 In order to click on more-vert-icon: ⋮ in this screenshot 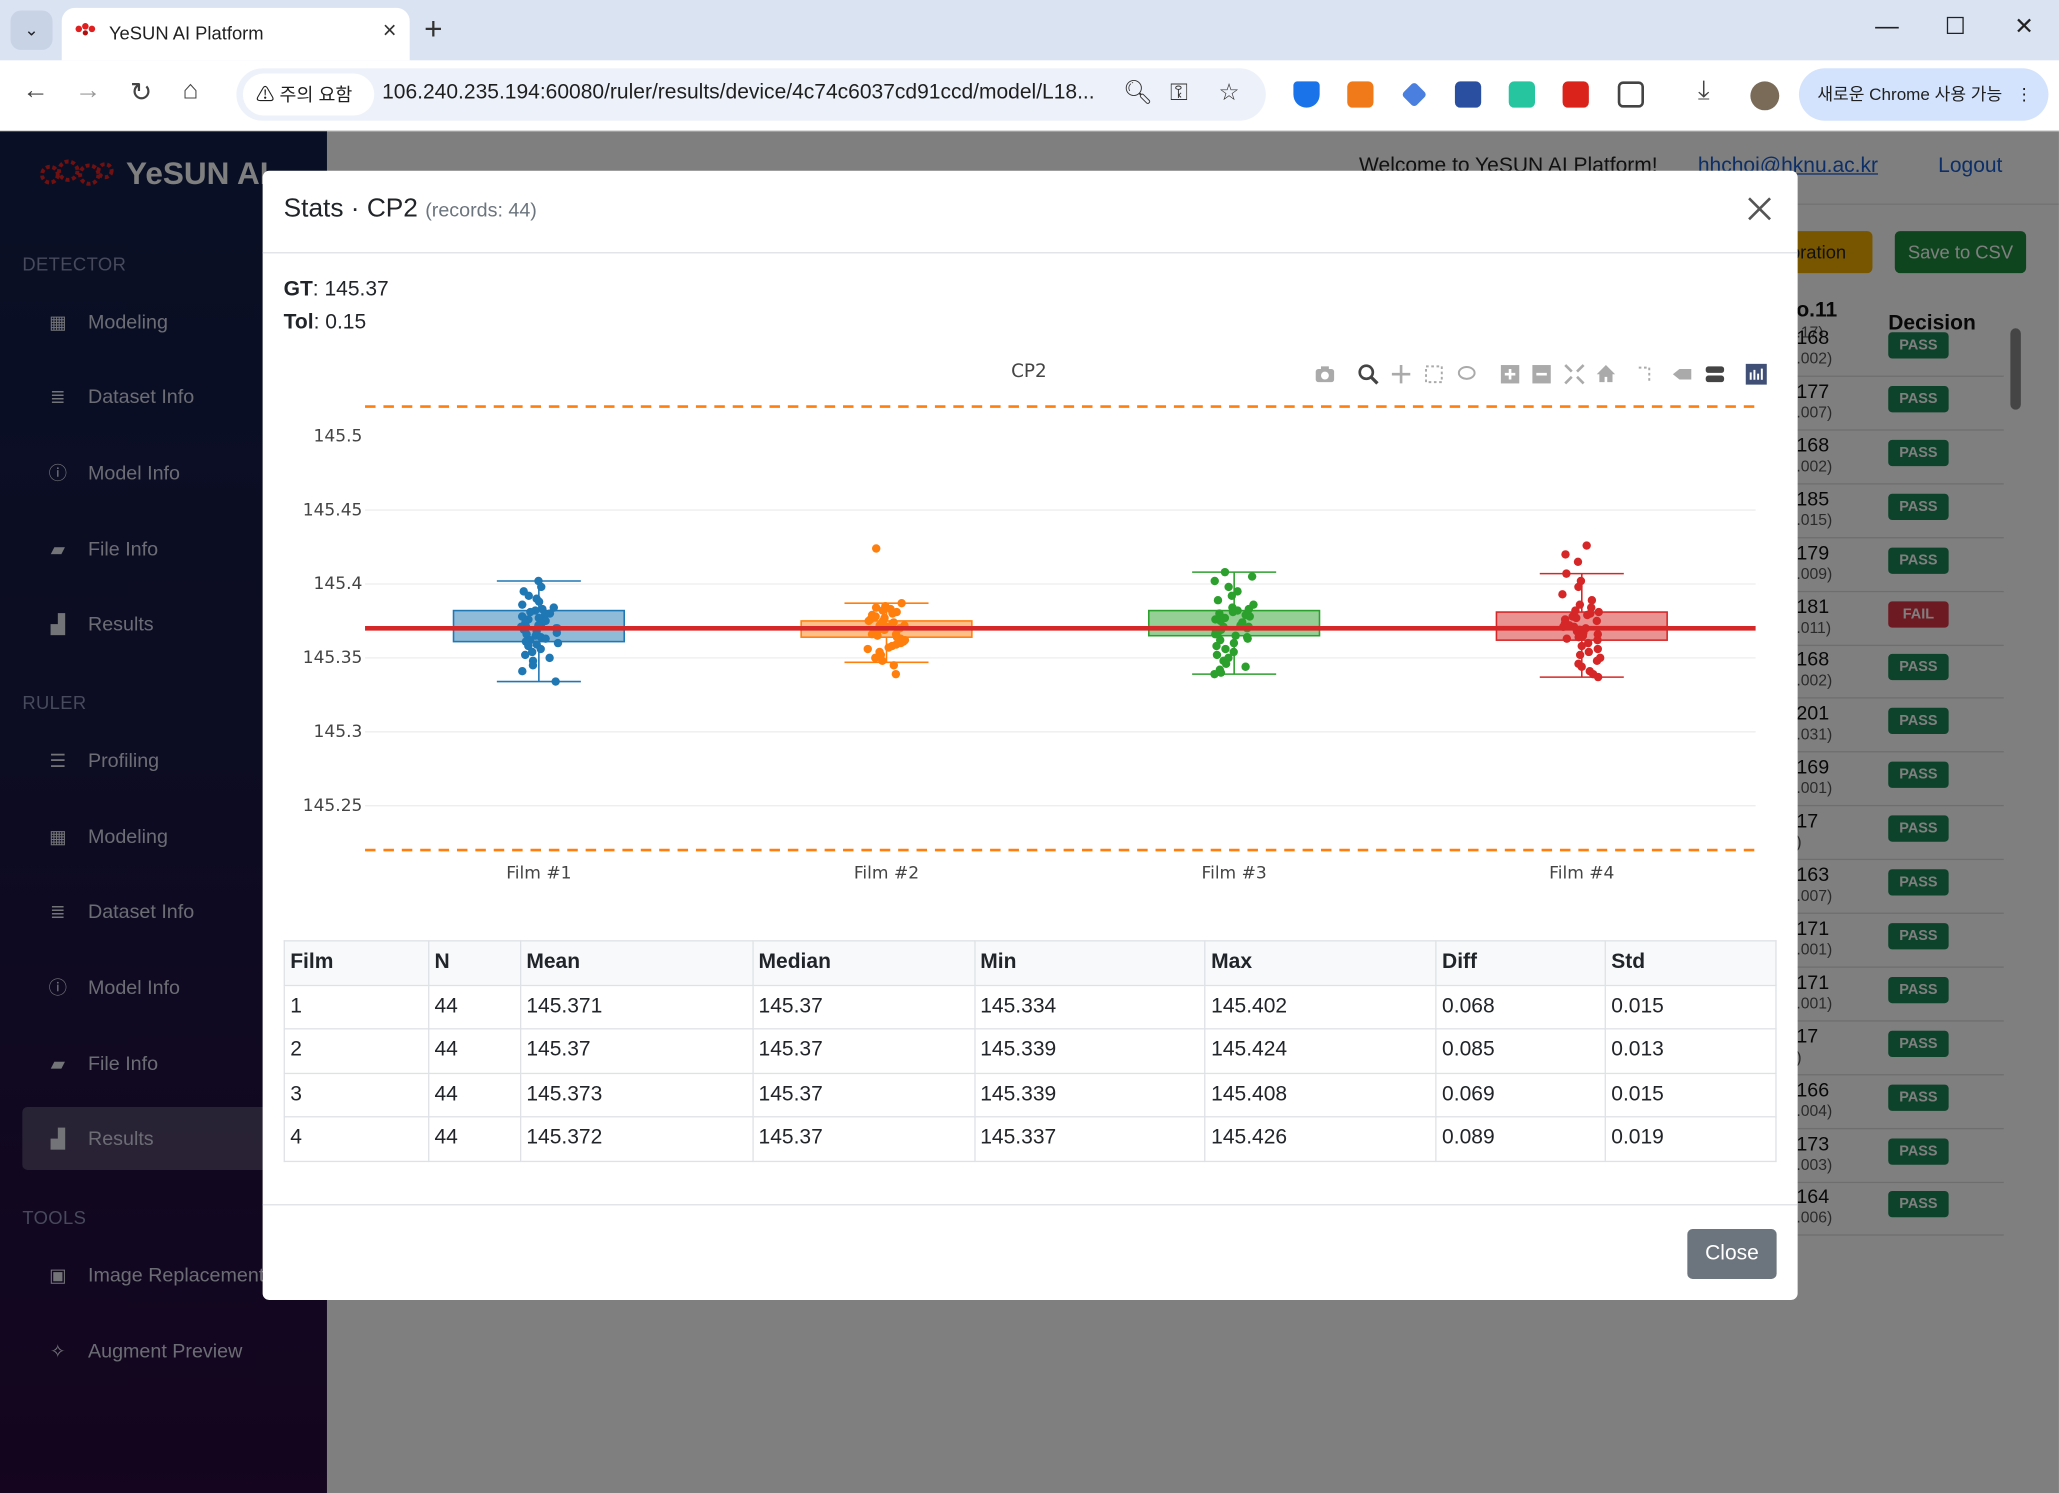, I will do `click(2024, 94)`.